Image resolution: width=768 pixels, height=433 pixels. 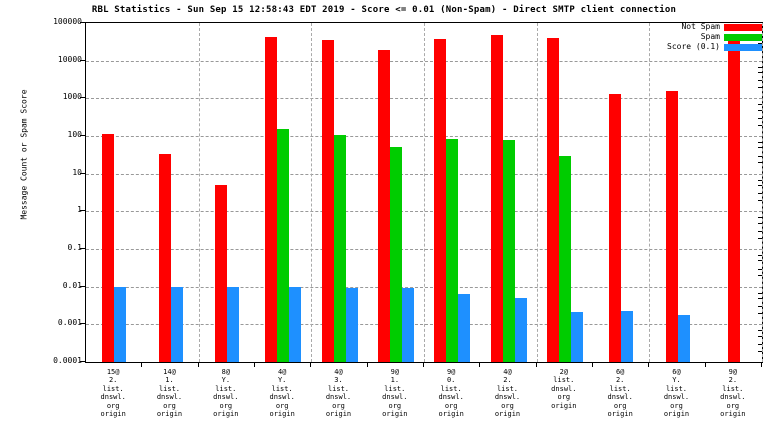 I want to click on y-tick-label: 1000, so click(x=72, y=97).